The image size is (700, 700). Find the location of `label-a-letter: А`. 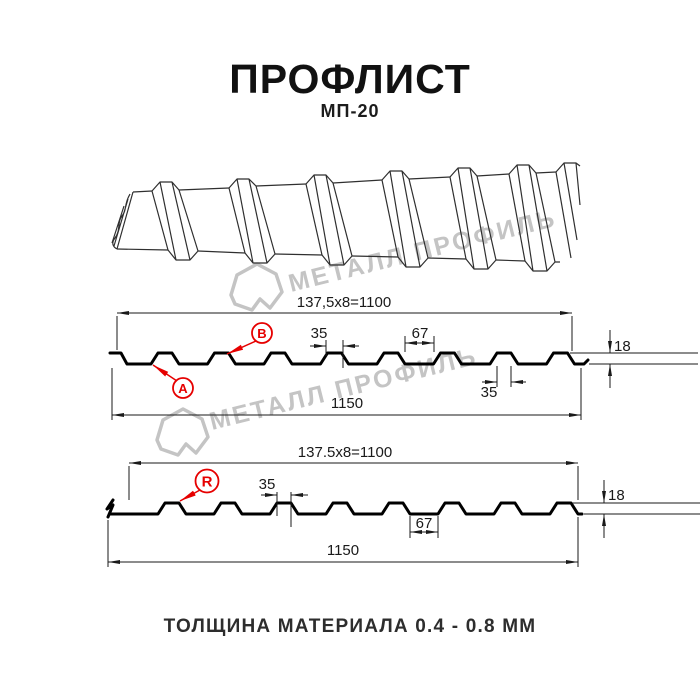

label-a-letter: А is located at coordinates (183, 388).